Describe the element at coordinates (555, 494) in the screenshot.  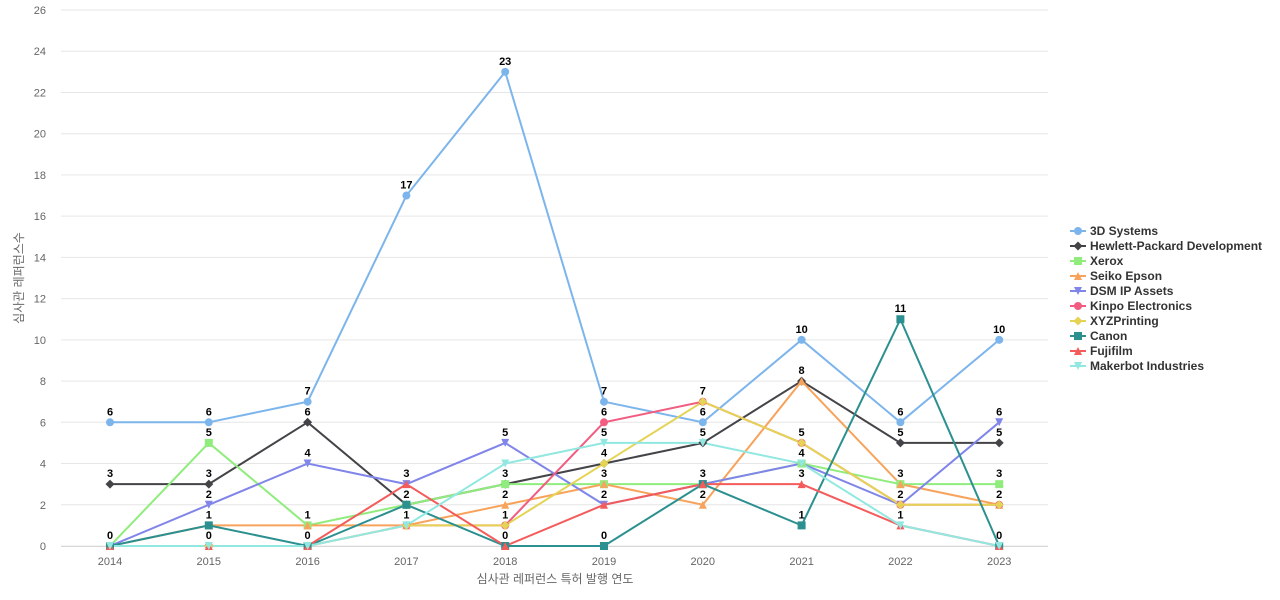
I see `series-line-makerbot-industries` at that location.